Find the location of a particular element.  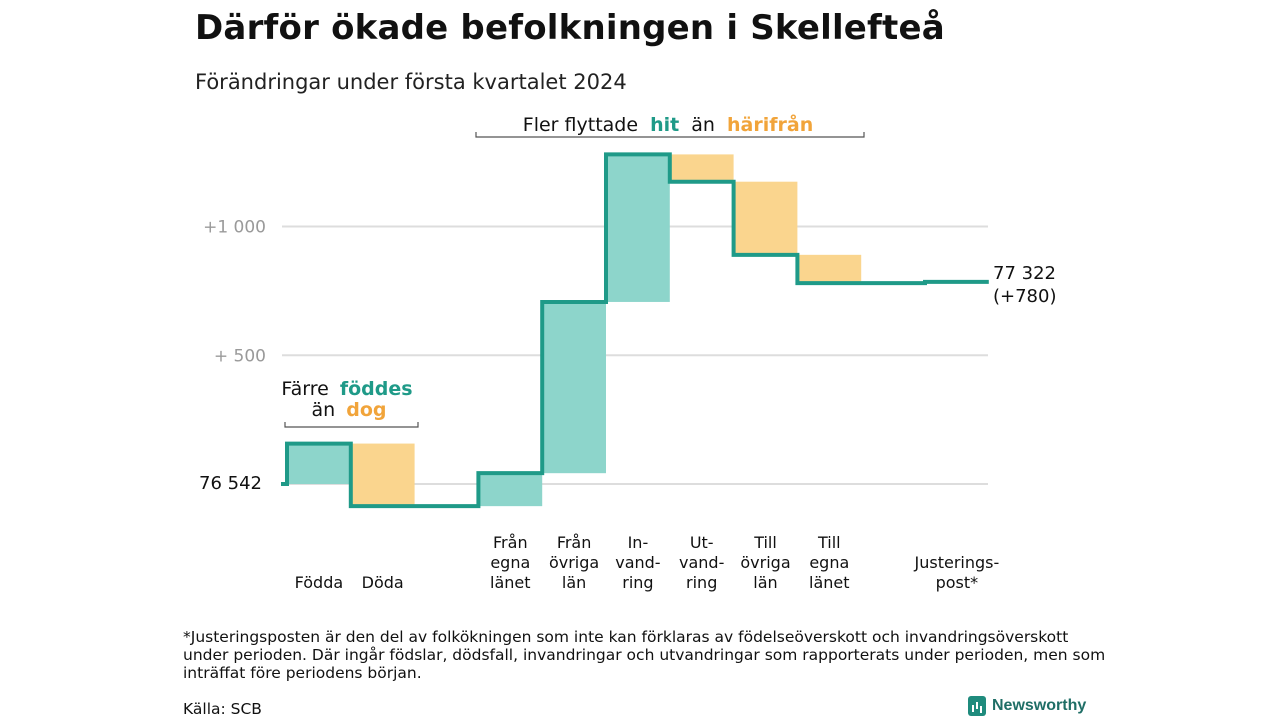

source-label: Källa: SCB is located at coordinates (222, 709).